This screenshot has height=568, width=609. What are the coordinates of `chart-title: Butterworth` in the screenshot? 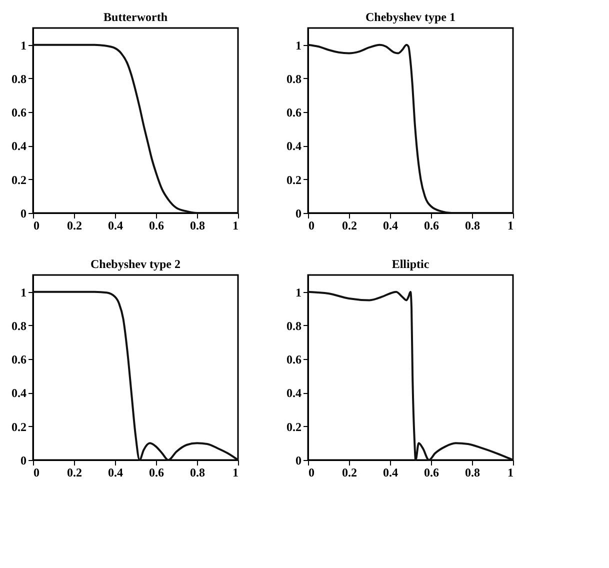 It's located at (136, 17).